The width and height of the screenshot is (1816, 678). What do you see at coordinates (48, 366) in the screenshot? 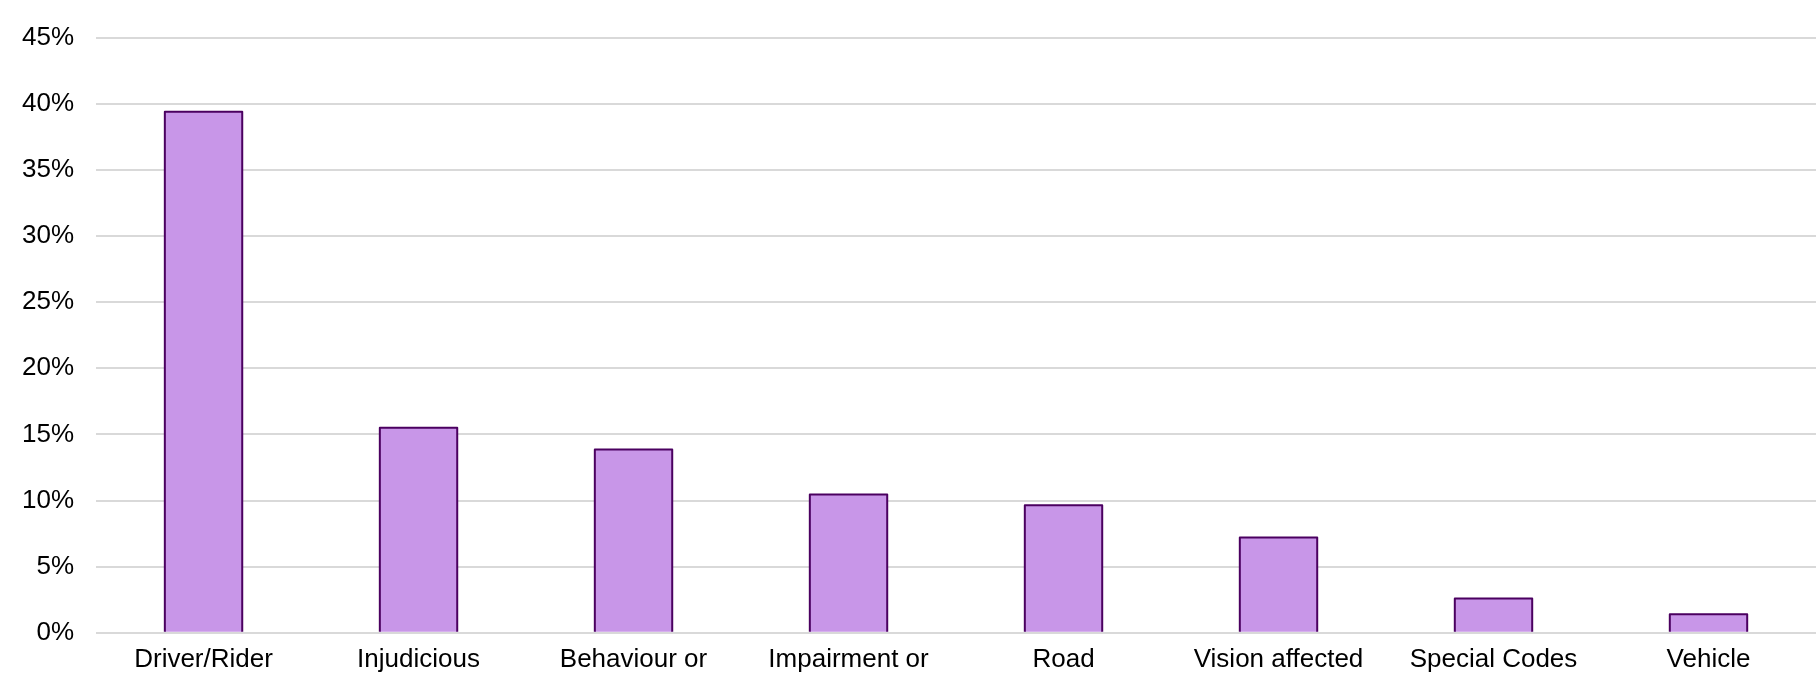
I see `y-tick-label: 20%` at bounding box center [48, 366].